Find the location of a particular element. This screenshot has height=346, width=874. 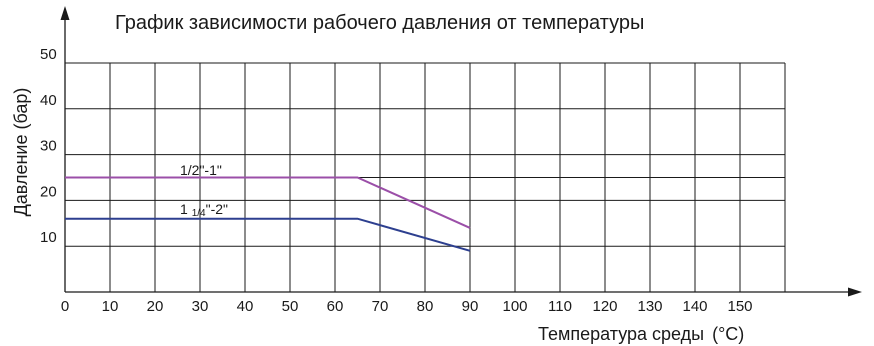

series-label-2-tail: "-2" is located at coordinates (217, 209).